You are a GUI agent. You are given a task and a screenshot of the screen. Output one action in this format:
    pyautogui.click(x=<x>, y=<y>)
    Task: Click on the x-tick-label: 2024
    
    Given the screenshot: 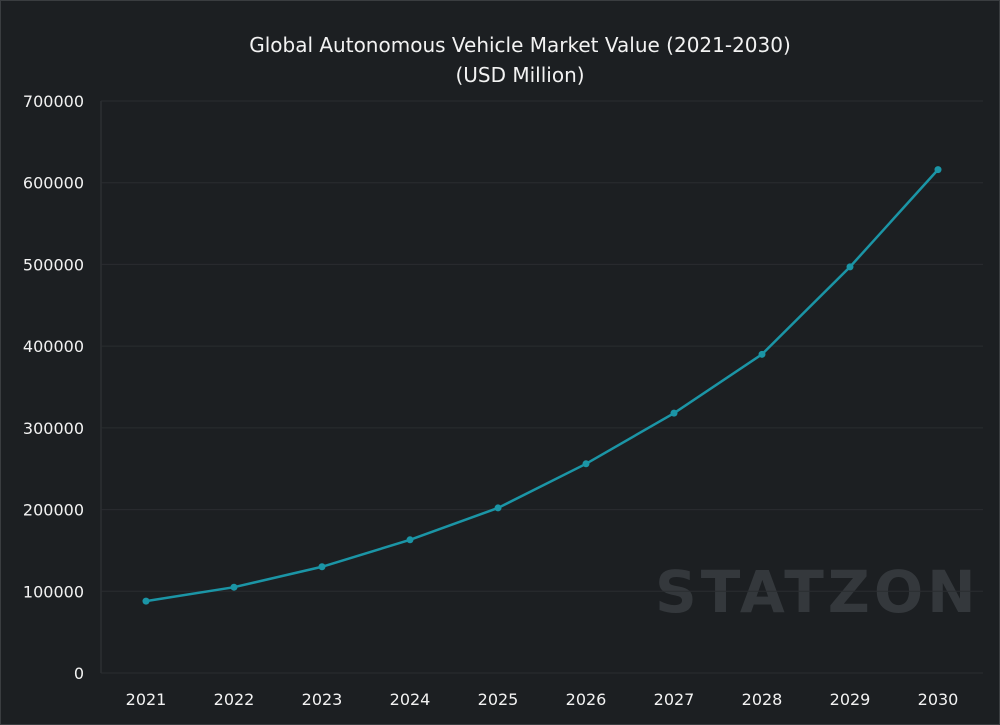 What is the action you would take?
    pyautogui.click(x=410, y=699)
    